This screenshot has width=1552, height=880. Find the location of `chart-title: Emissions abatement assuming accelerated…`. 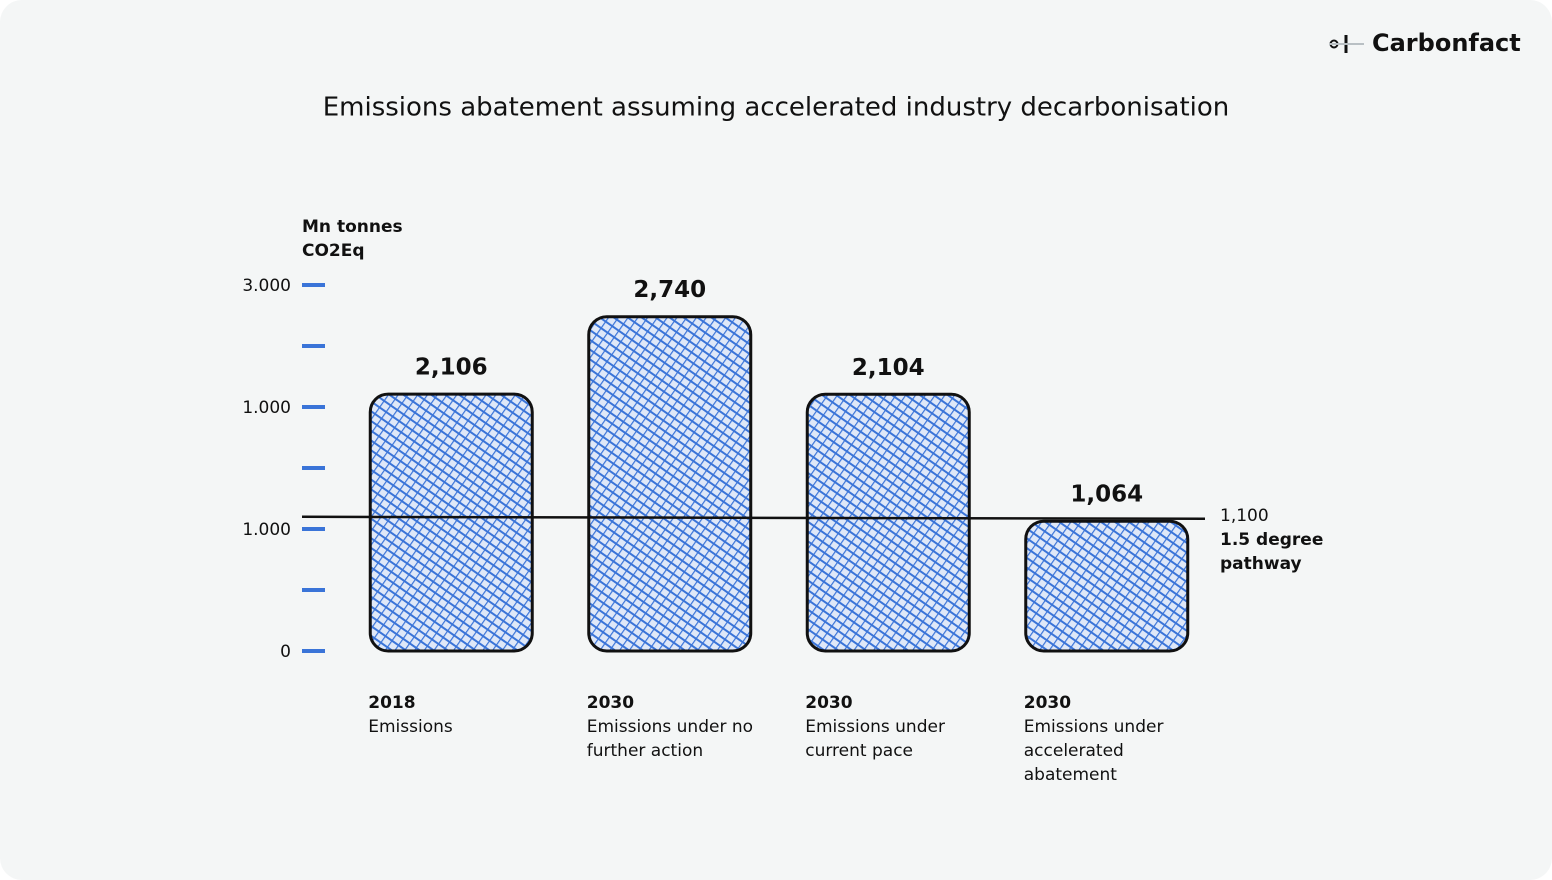

chart-title: Emissions abatement assuming accelerated… is located at coordinates (776, 108).